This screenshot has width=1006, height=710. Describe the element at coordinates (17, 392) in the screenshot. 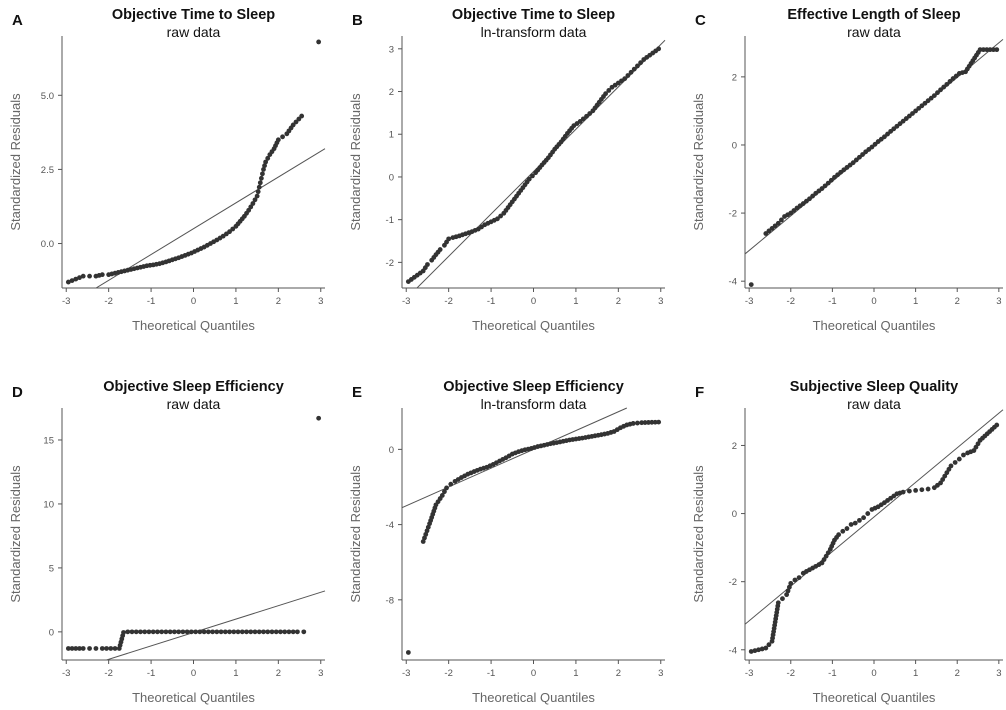

I see `panel-letter: D` at that location.